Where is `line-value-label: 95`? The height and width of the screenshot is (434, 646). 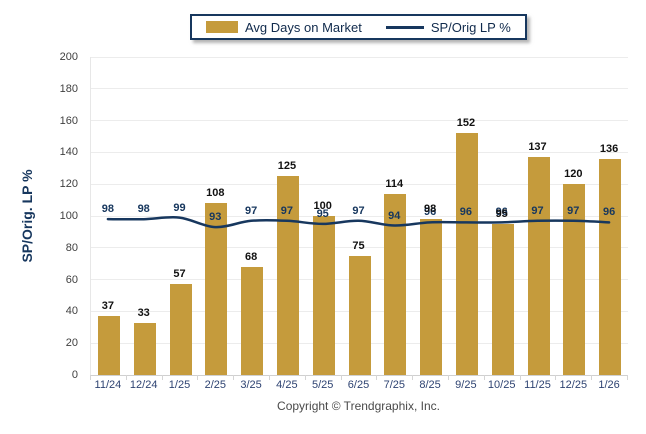 line-value-label: 95 is located at coordinates (322, 213).